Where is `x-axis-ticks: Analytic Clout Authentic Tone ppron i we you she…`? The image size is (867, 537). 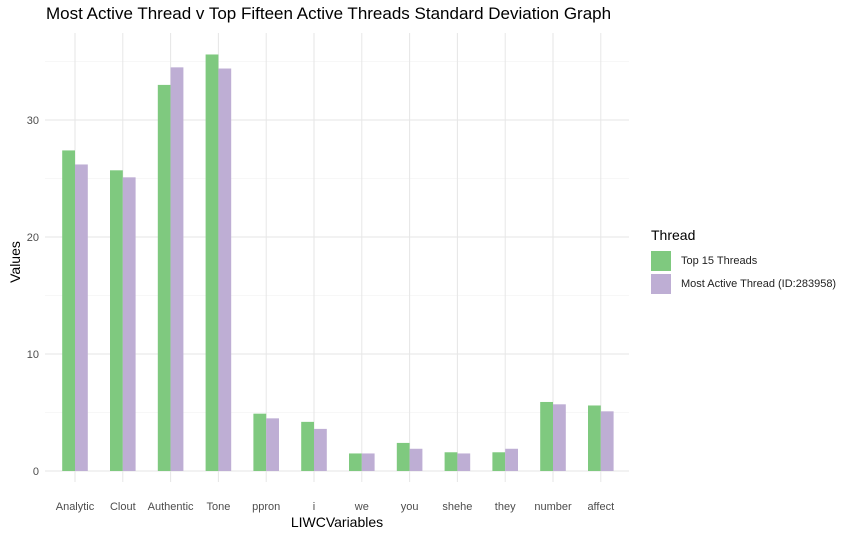 x-axis-ticks: Analytic Clout Authentic Tone ppron i we you she… is located at coordinates (335, 507).